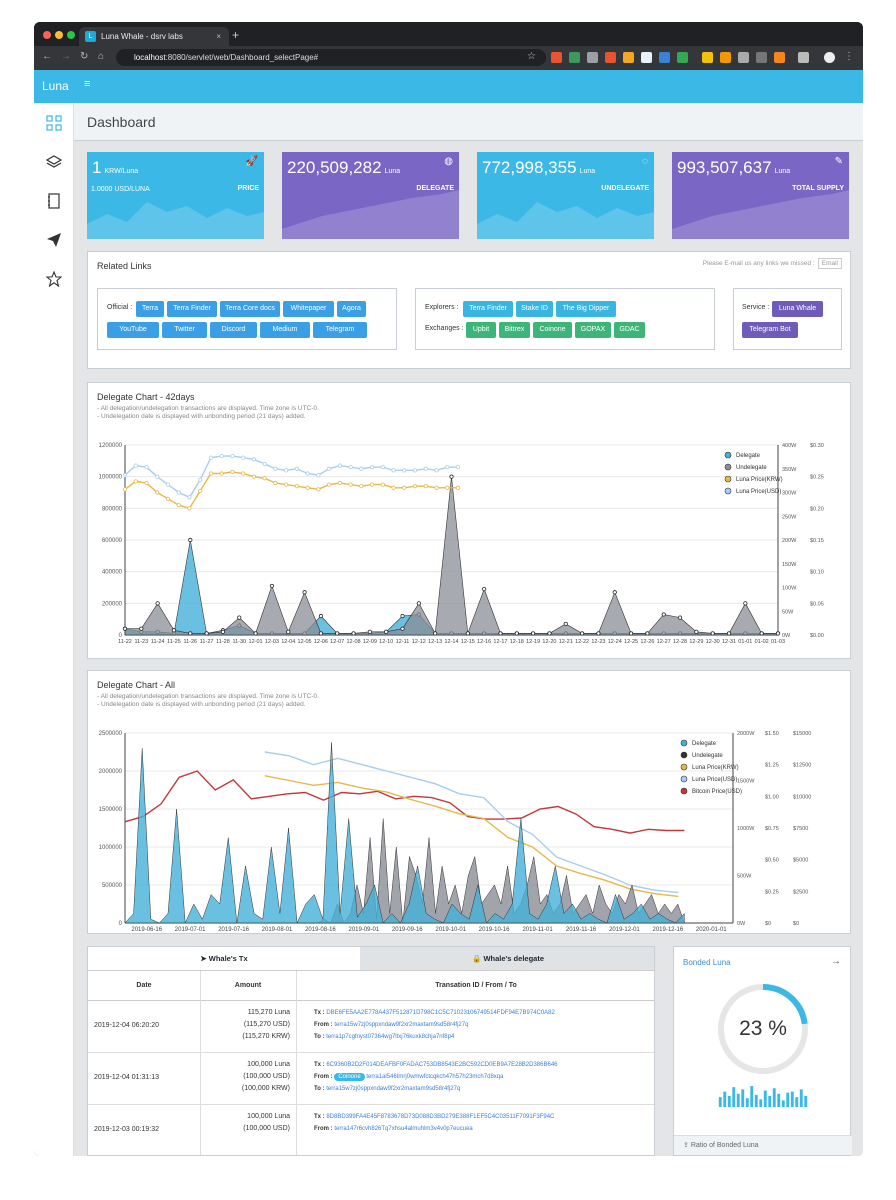  Describe the element at coordinates (47, 56) in the screenshot. I see `back-icon: ←` at that location.